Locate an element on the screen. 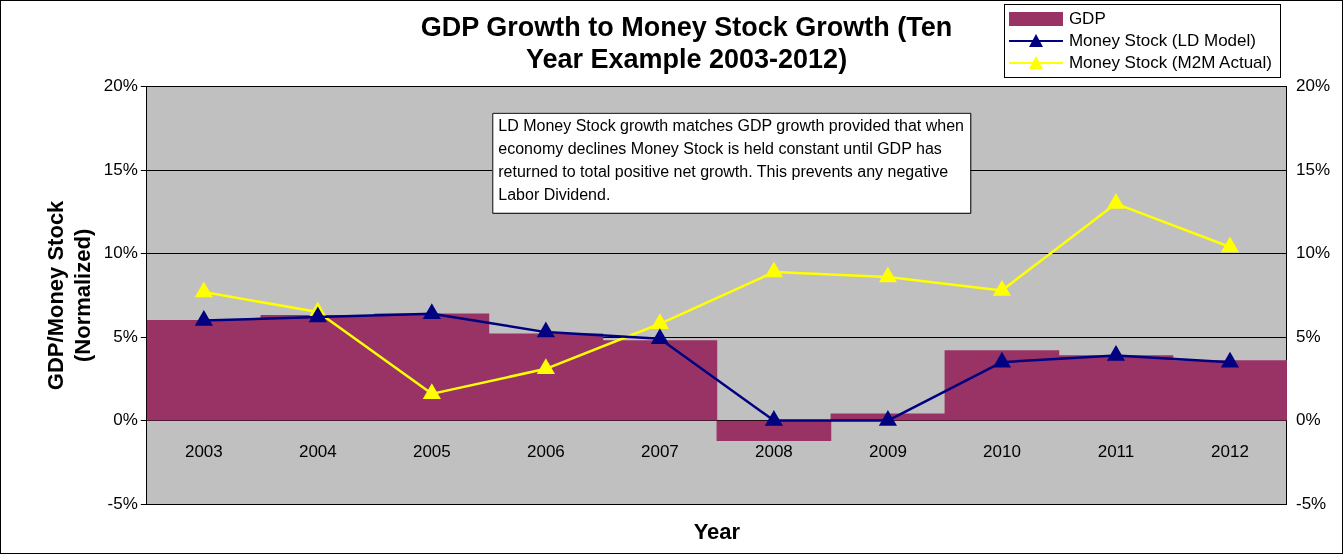  y-tick-label: 20% is located at coordinates (120, 86).